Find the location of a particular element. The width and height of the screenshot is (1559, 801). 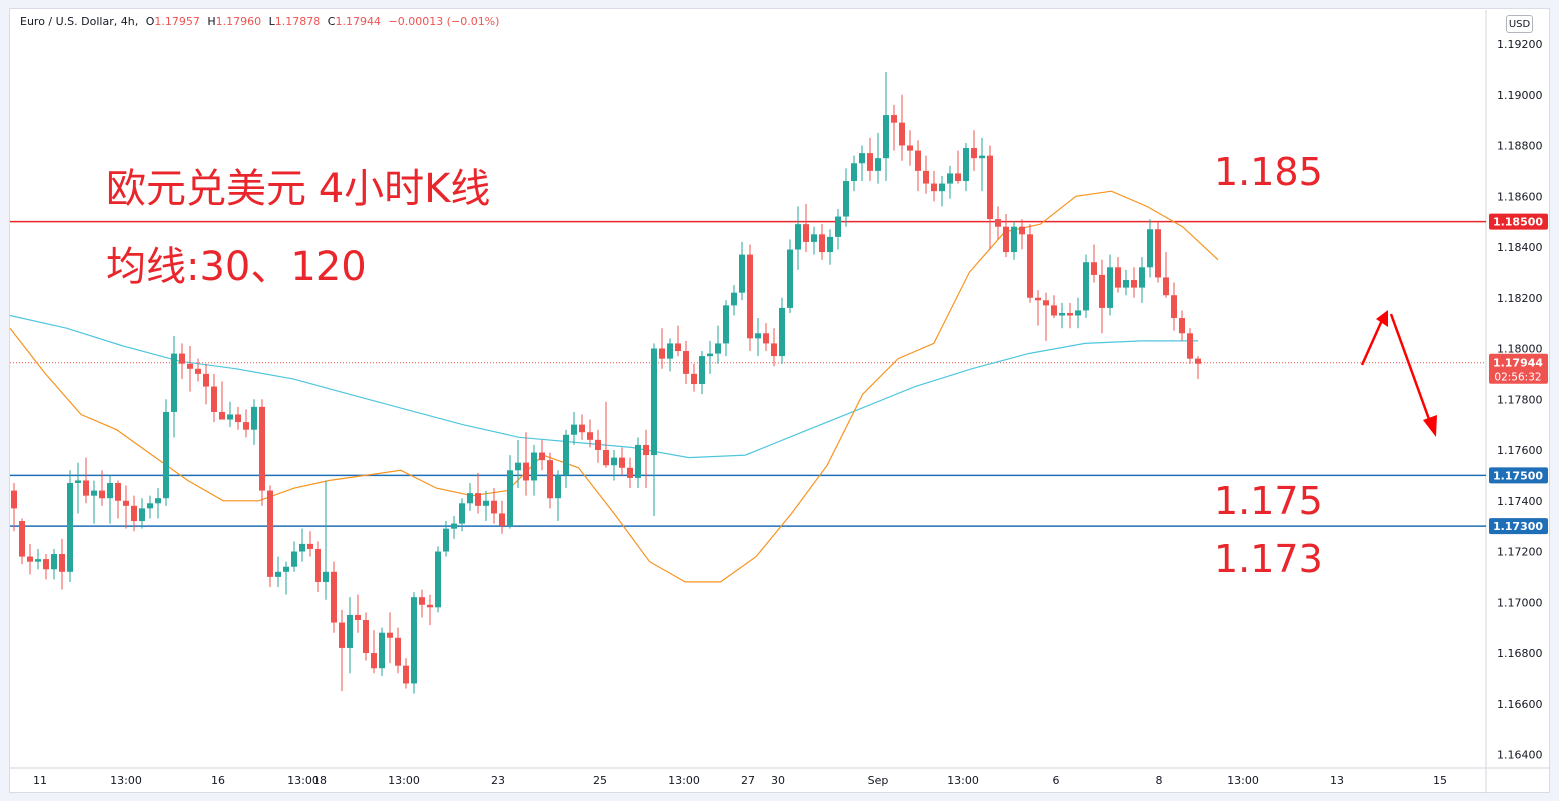

x-tick-label: 25 is located at coordinates (600, 780).